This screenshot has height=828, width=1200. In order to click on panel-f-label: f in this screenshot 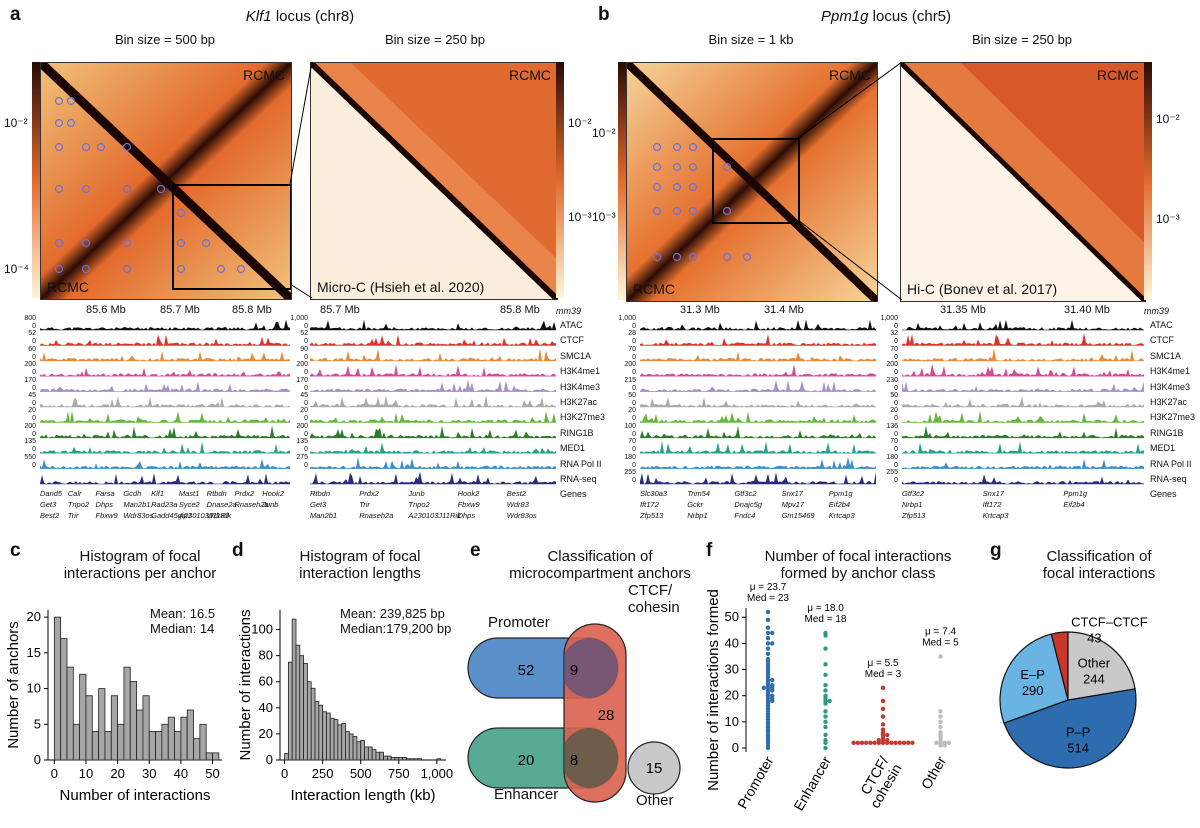, I will do `click(709, 550)`.